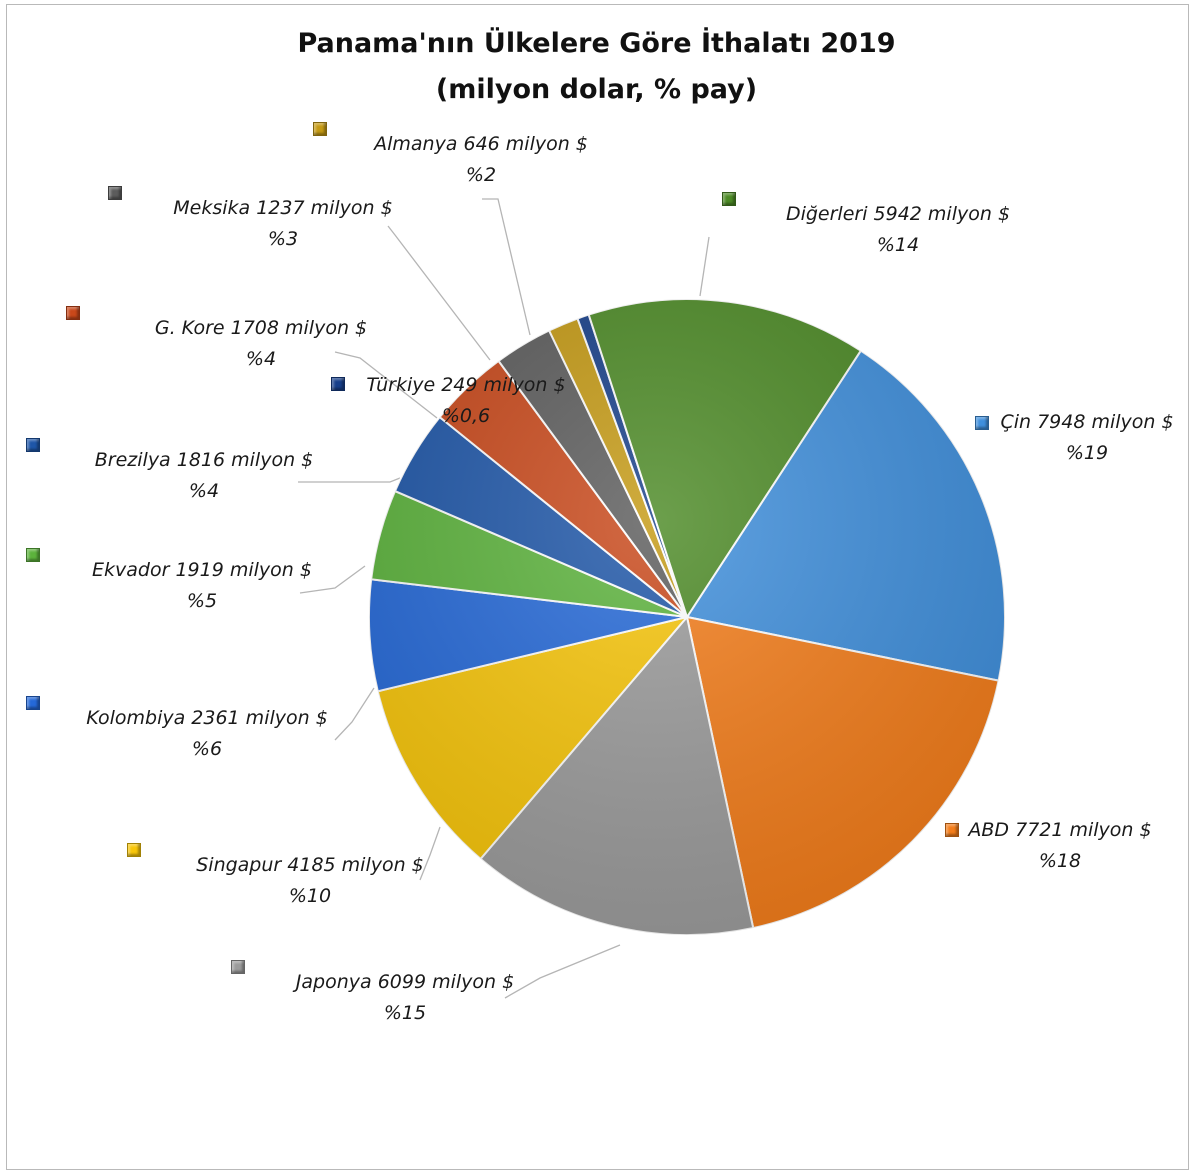 The image size is (1193, 1173). What do you see at coordinates (202, 601) in the screenshot?
I see `data-label-percent: %5` at bounding box center [202, 601].